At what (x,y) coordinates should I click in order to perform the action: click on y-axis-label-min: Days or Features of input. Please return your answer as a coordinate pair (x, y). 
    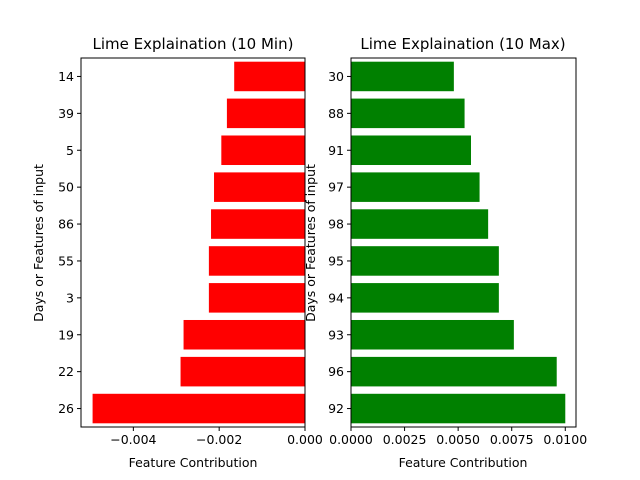
    Looking at the image, I should click on (38, 243).